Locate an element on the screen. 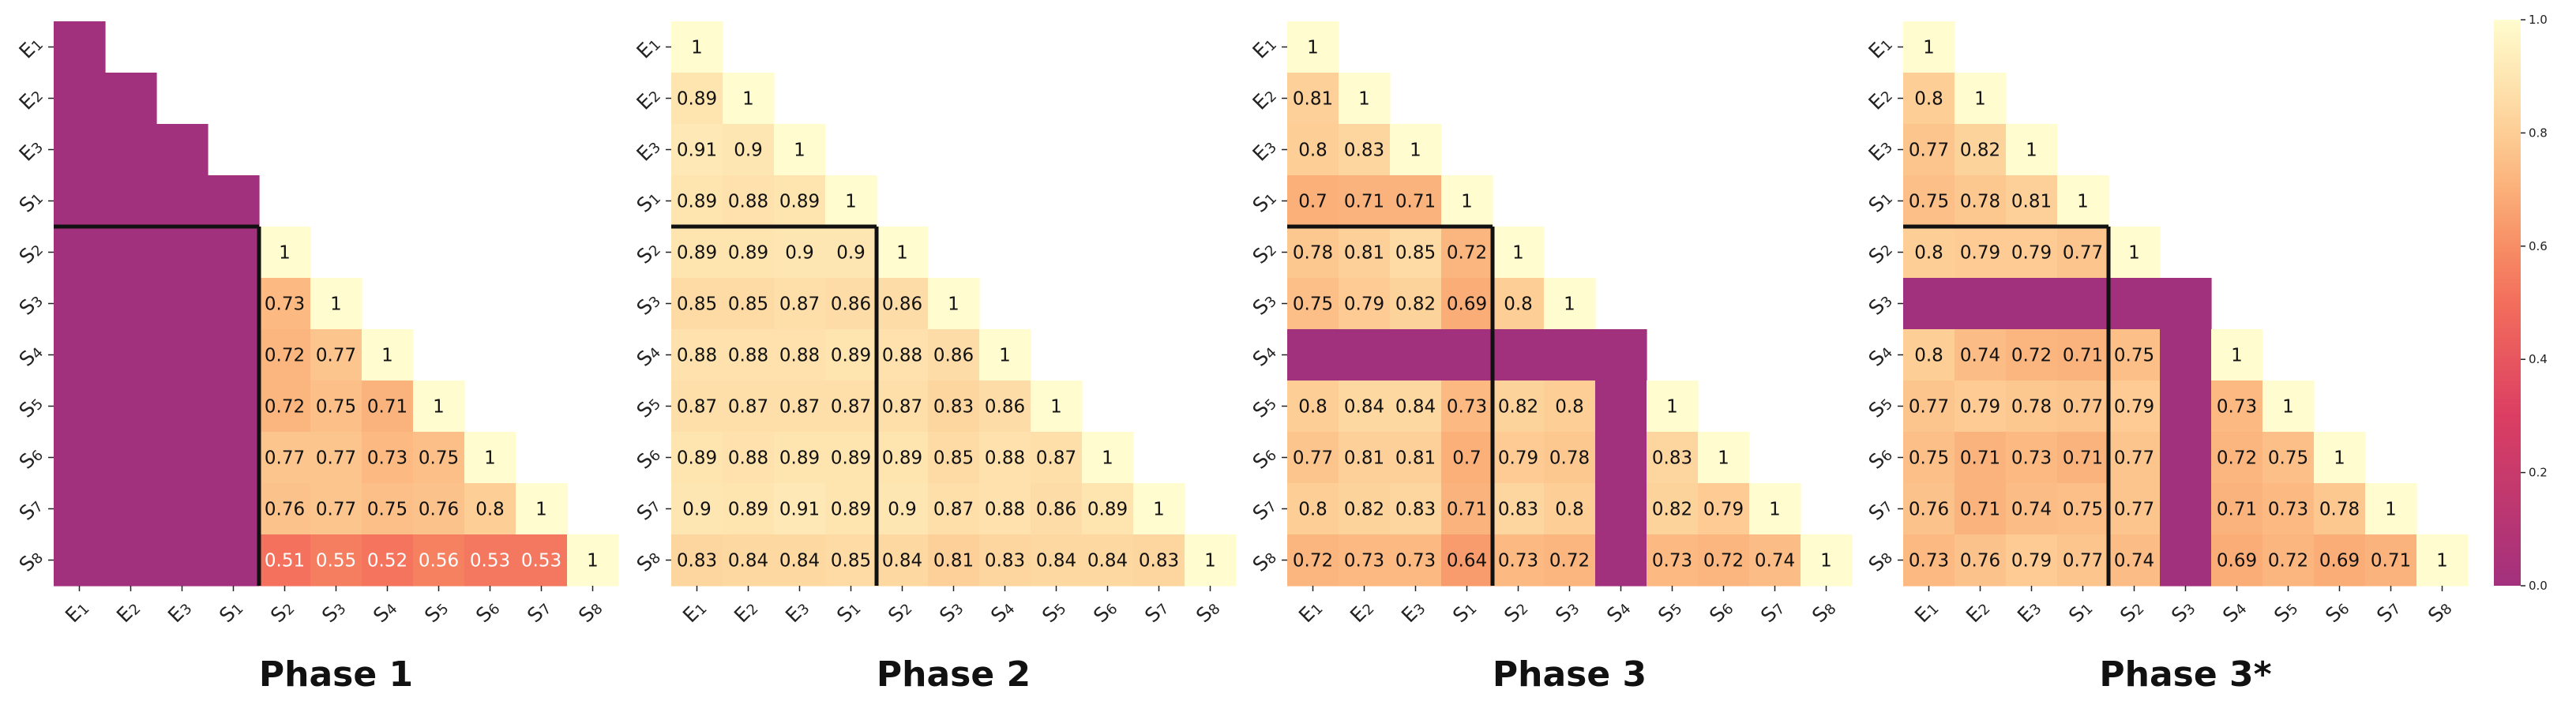  colorbar-tick-label: 0.2 is located at coordinates (2538, 473).